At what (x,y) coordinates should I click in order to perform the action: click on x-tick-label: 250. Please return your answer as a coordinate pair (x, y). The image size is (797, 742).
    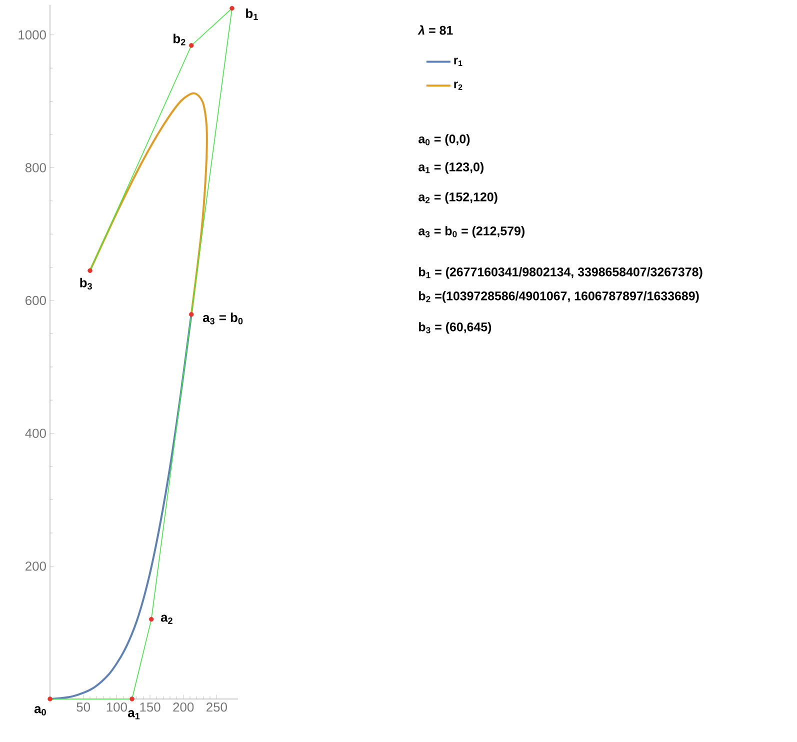
    Looking at the image, I should click on (216, 707).